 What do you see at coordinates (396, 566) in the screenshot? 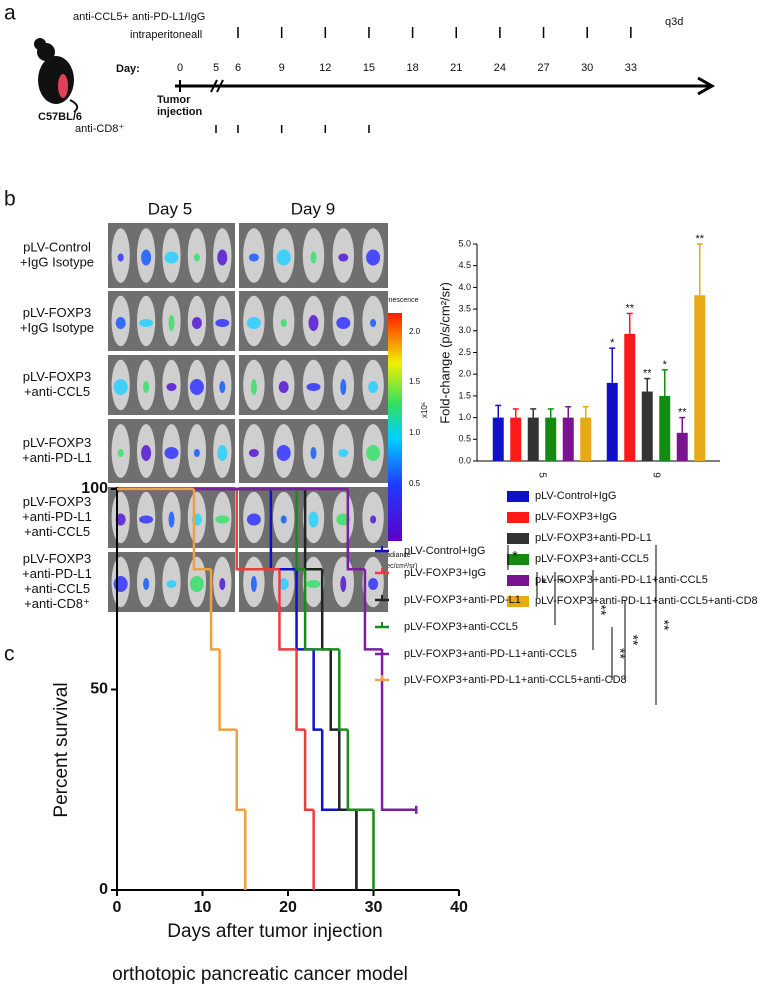
I see `colorbar-unit: (p/sec/cm²/sr)` at bounding box center [396, 566].